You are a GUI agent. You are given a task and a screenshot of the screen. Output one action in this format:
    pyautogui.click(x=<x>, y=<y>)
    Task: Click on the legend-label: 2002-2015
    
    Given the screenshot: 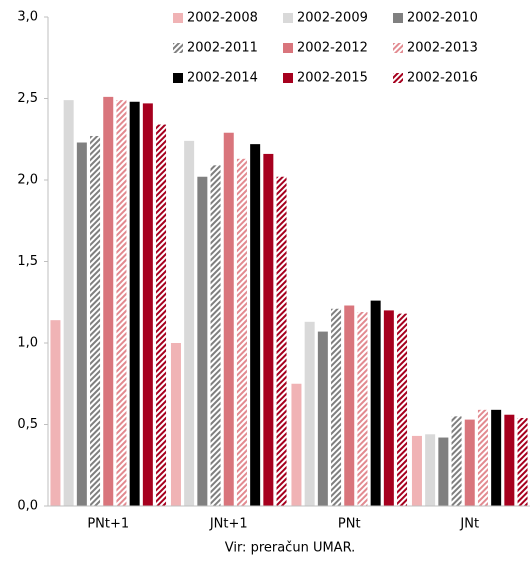 What is the action you would take?
    pyautogui.click(x=332, y=78)
    